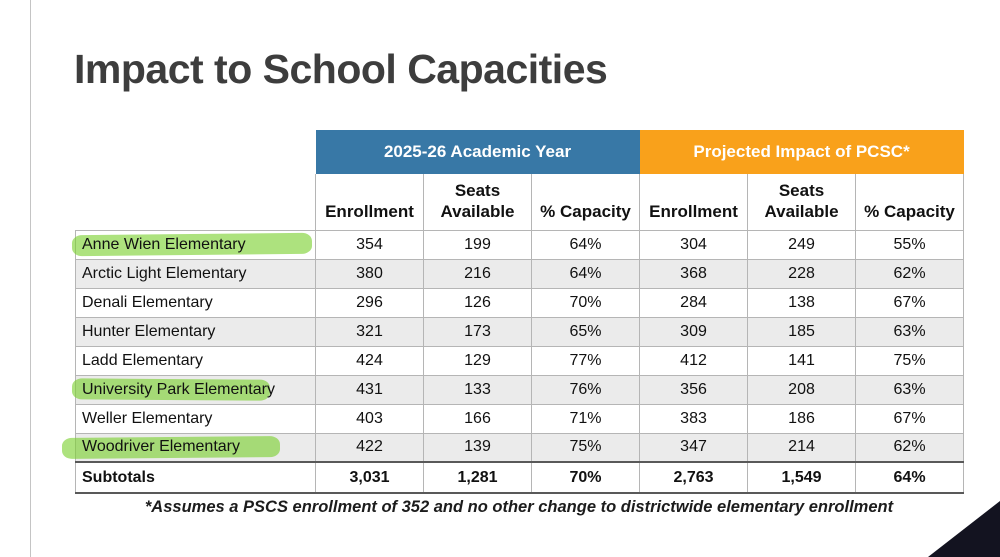 The width and height of the screenshot is (1000, 557). I want to click on value-cell: 126, so click(477, 302).